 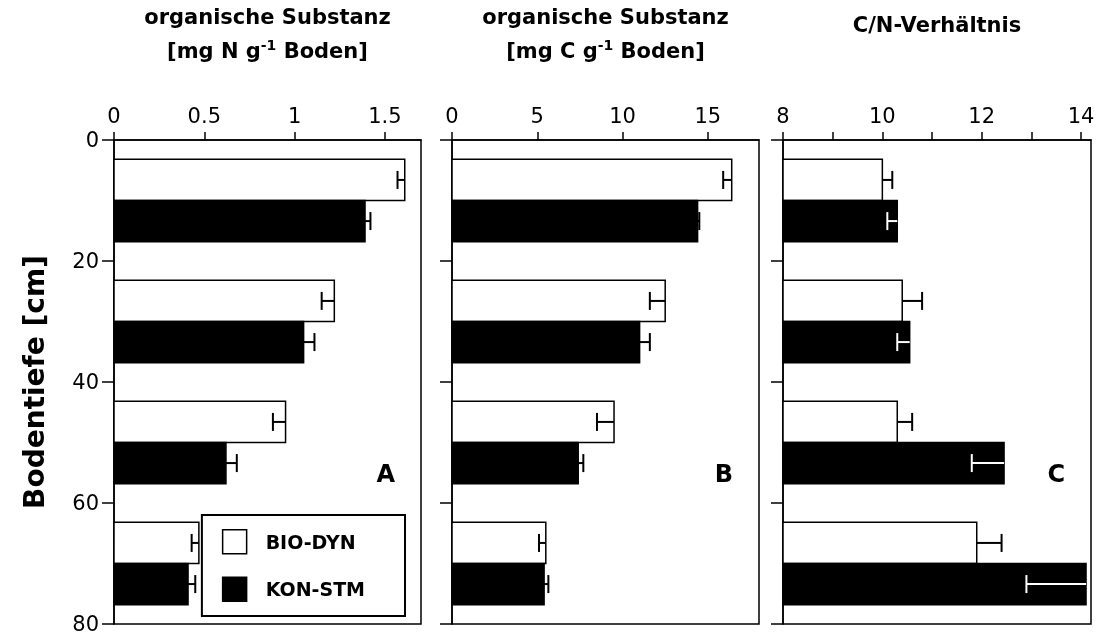 I want to click on y-tick-label: 60, so click(x=85, y=503).